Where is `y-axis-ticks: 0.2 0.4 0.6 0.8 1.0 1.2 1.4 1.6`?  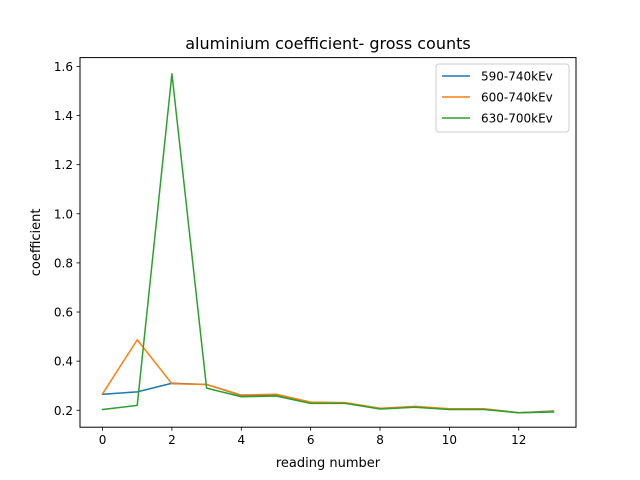
y-axis-ticks: 0.2 0.4 0.6 0.8 1.0 1.2 1.4 1.6 is located at coordinates (67, 239).